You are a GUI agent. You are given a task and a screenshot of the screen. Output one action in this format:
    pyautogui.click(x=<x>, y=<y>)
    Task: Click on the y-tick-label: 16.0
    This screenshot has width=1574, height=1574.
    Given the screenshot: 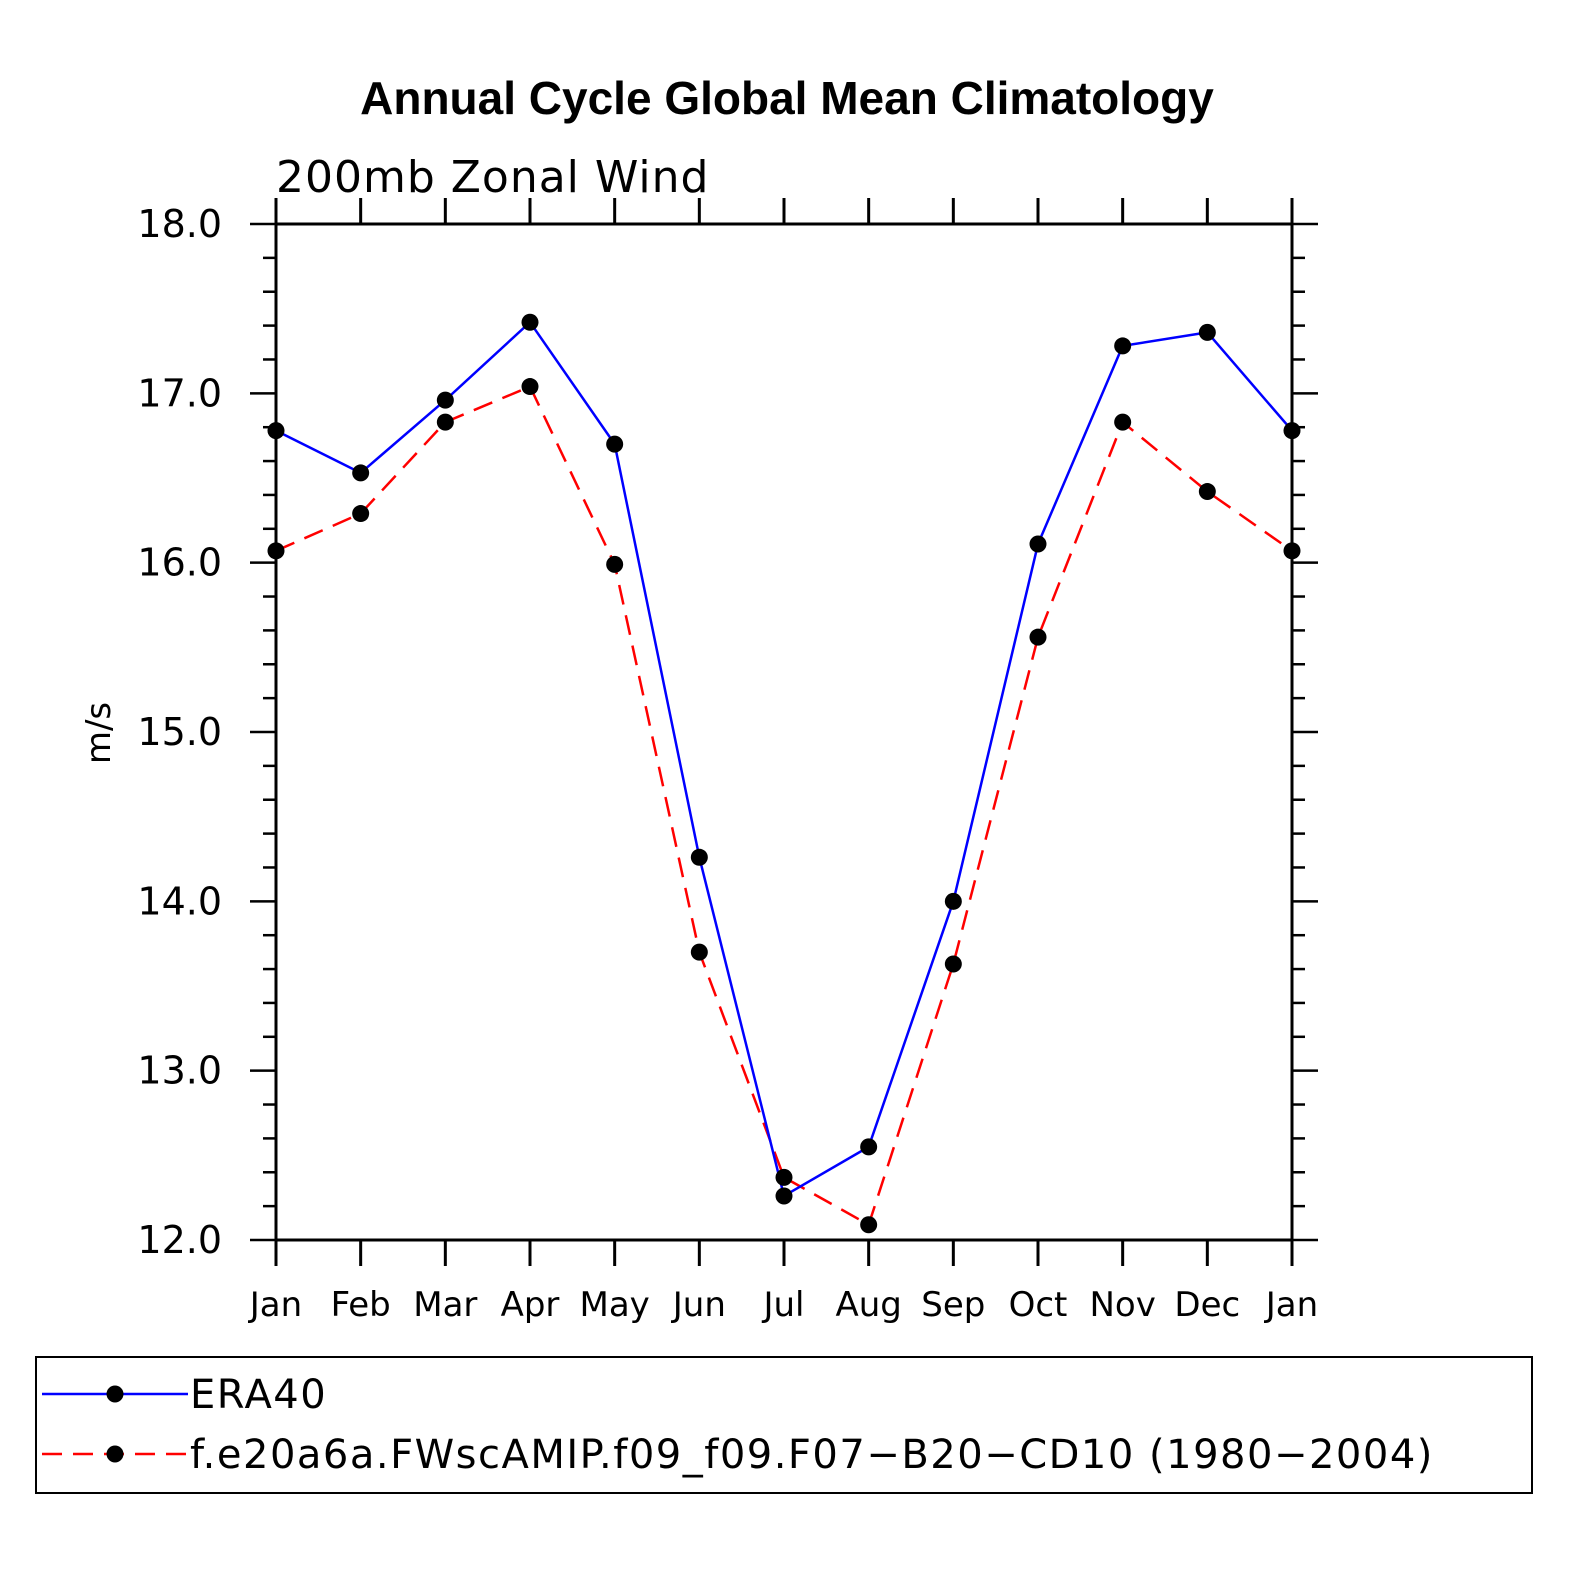 What is the action you would take?
    pyautogui.click(x=179, y=563)
    